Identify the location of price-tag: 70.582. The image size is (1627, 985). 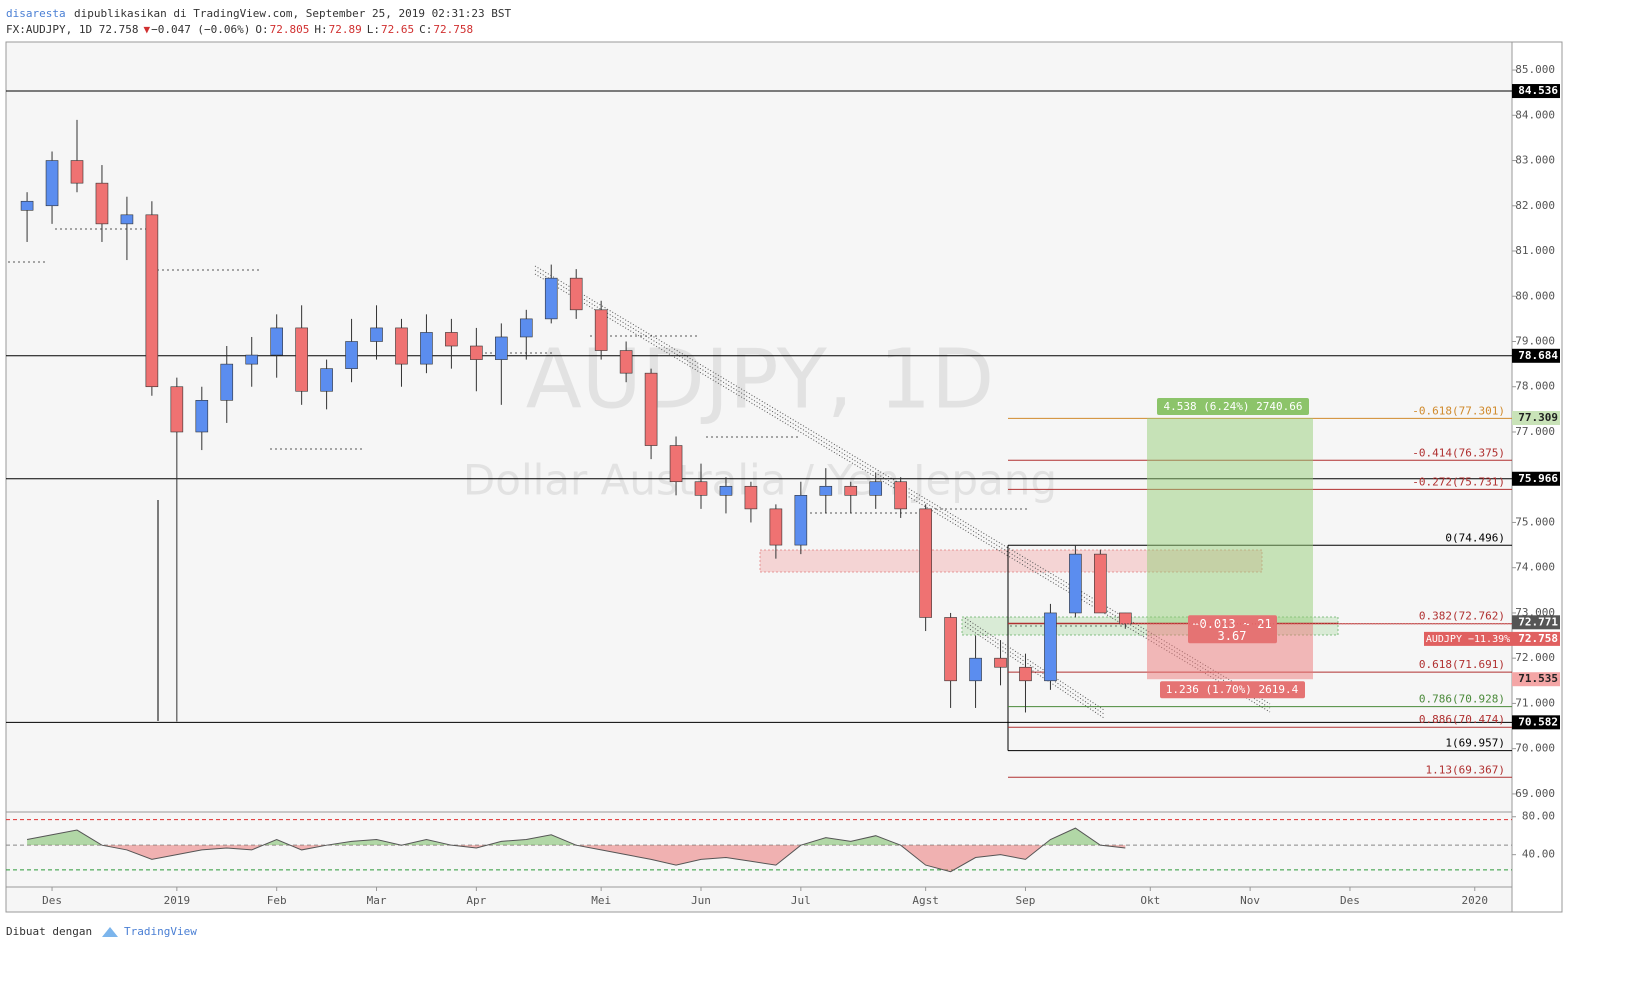
(1538, 721).